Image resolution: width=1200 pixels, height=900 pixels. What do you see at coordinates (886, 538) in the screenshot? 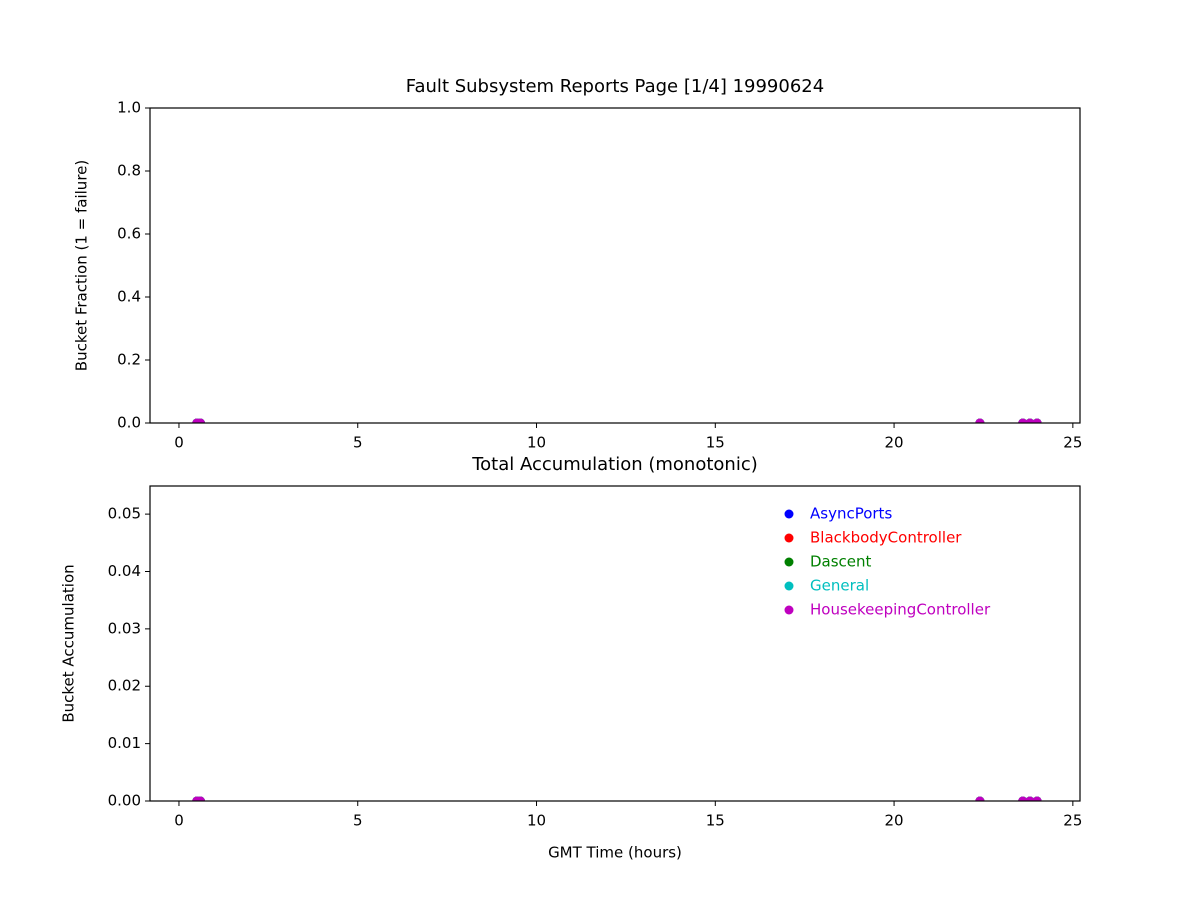
I see `legend-label: BlackbodyController` at bounding box center [886, 538].